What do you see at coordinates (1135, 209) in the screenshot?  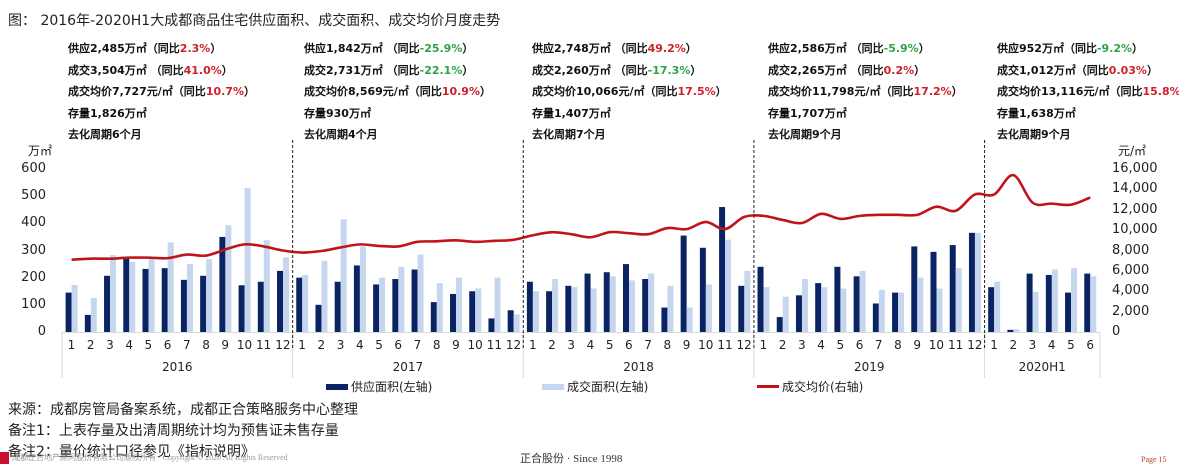 I see `right-axis-tick: 12,000` at bounding box center [1135, 209].